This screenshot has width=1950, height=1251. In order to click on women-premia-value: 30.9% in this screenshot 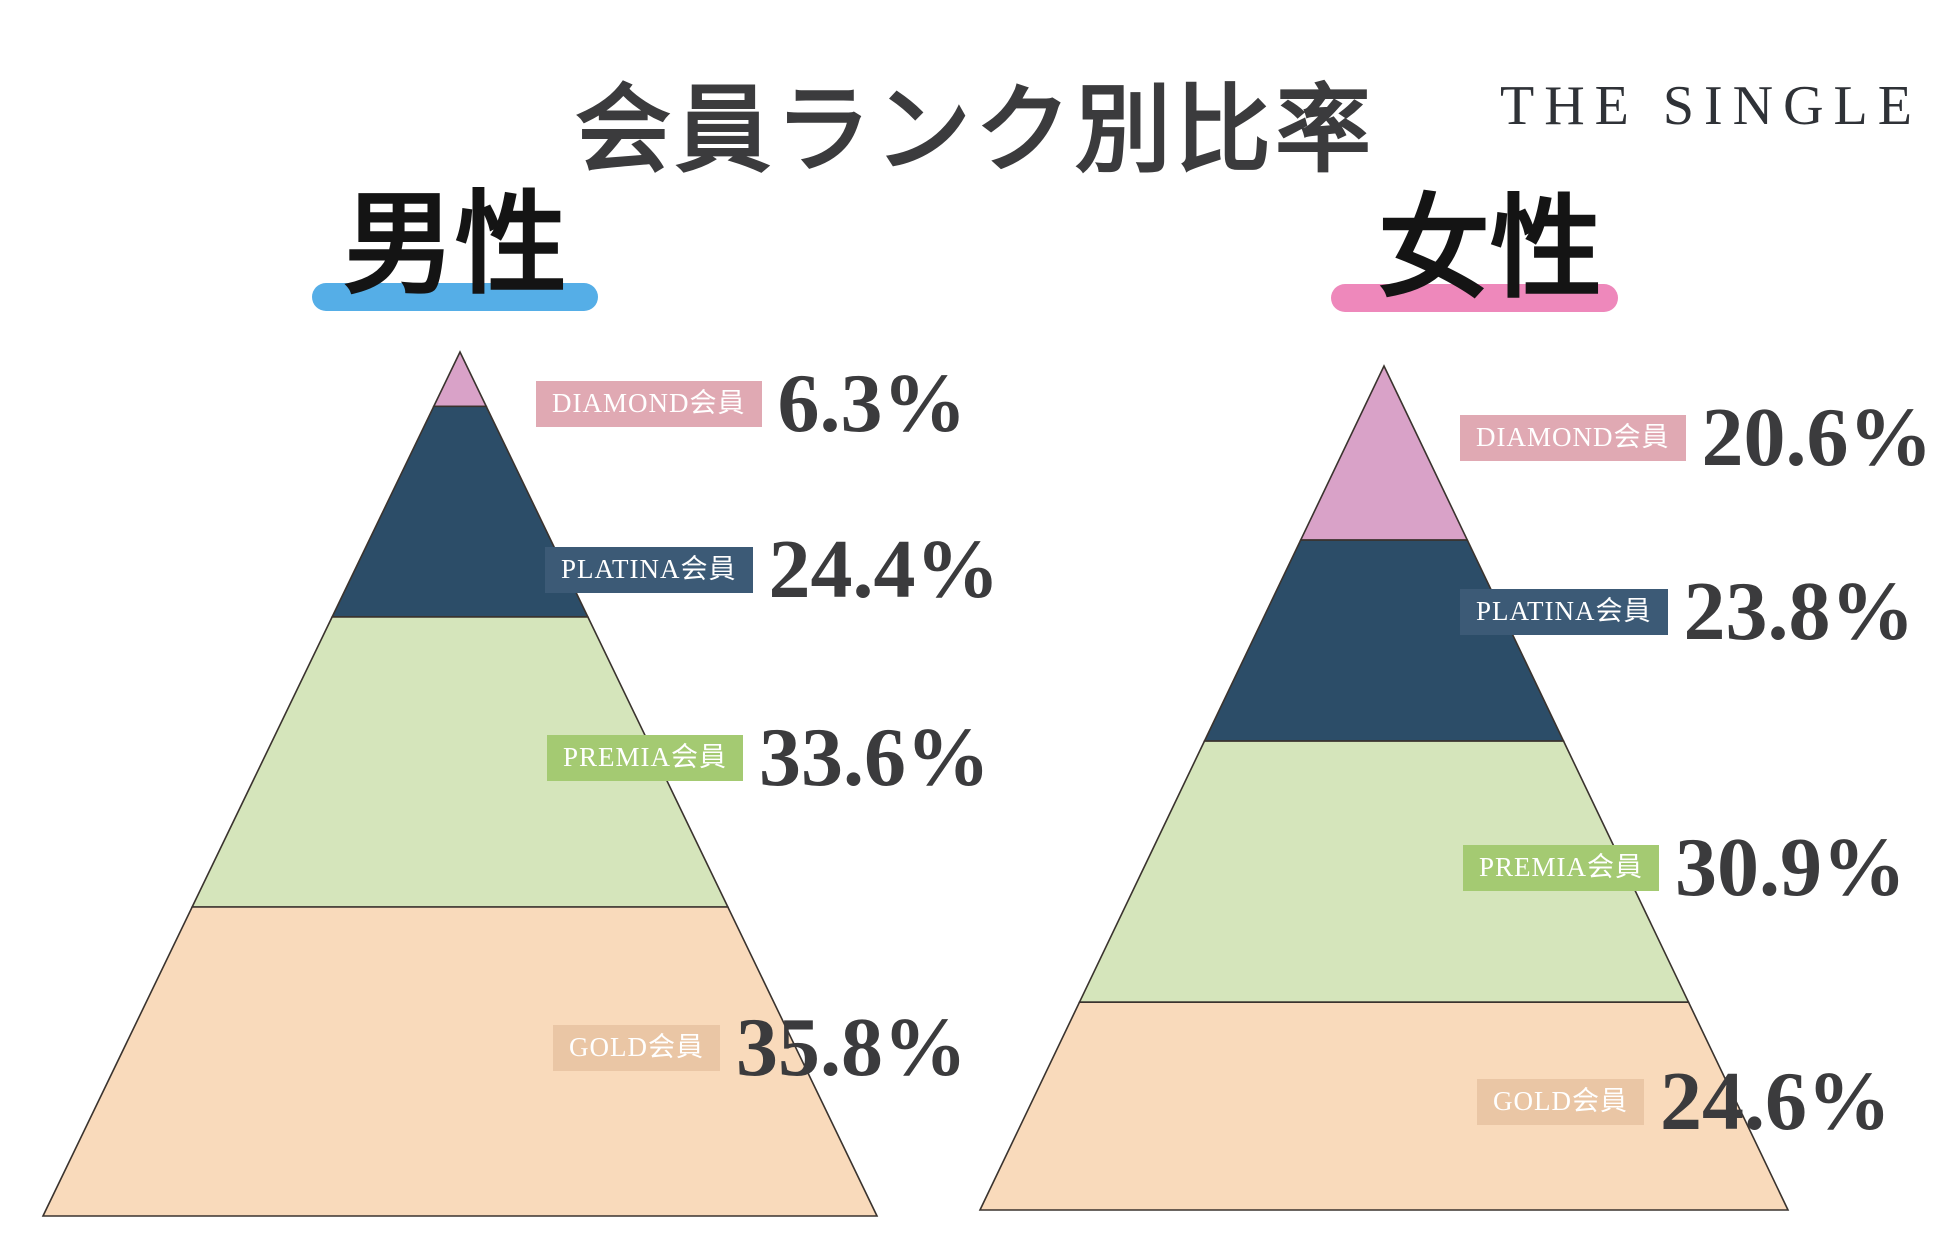, I will do `click(1791, 867)`.